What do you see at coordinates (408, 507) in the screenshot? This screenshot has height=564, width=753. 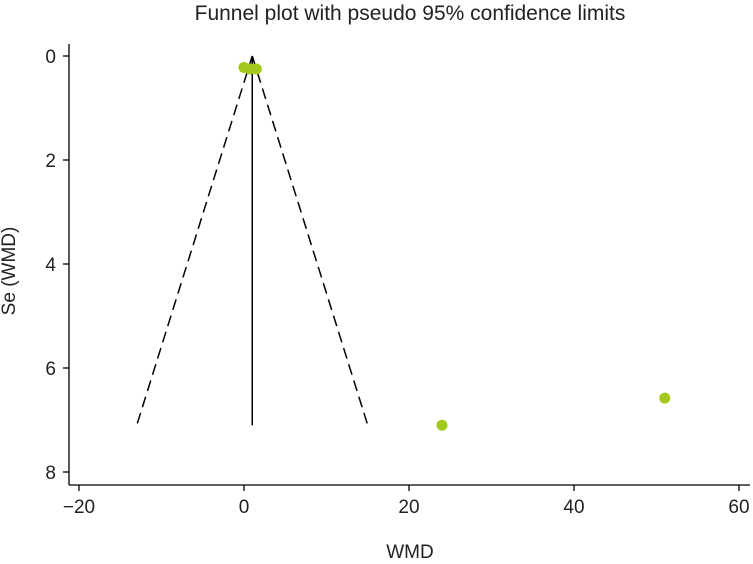 I see `x-tick-label: 20` at bounding box center [408, 507].